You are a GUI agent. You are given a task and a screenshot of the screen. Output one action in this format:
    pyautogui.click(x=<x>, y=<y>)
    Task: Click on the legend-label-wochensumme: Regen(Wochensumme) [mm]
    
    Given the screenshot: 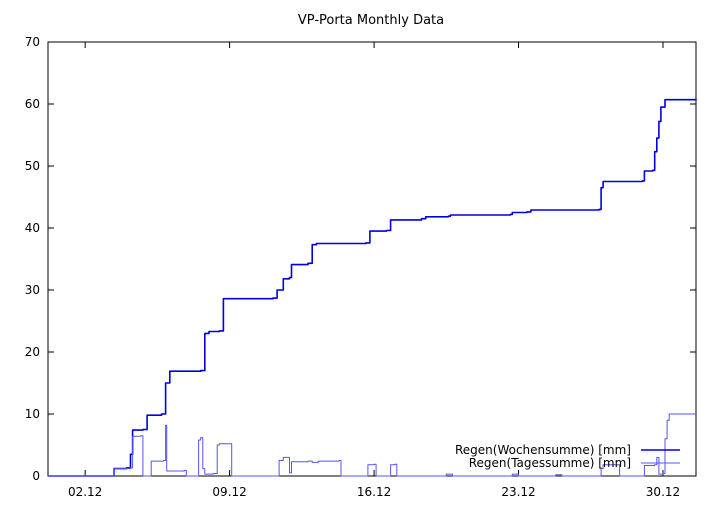 What is the action you would take?
    pyautogui.click(x=543, y=450)
    